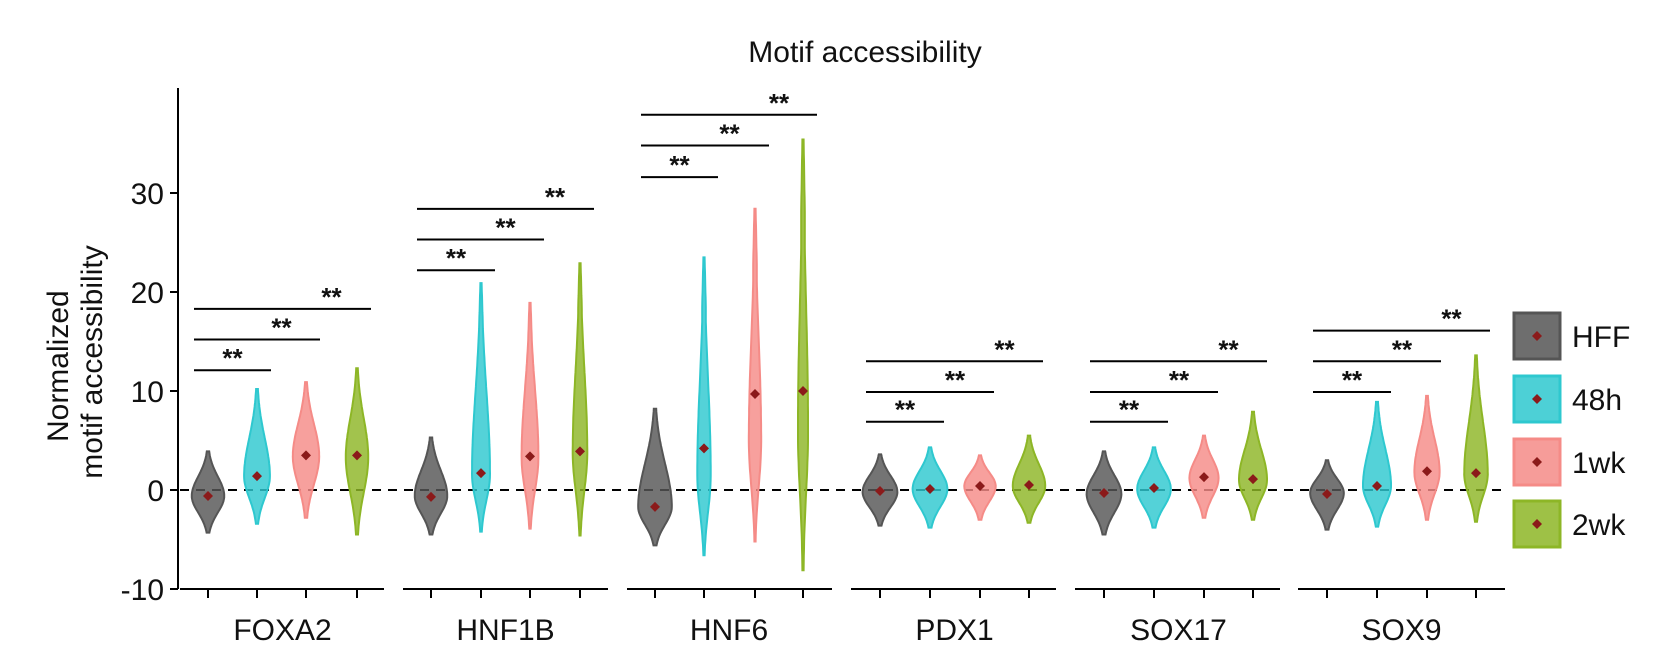 This screenshot has width=1670, height=662. What do you see at coordinates (58, 366) in the screenshot?
I see `y-axis-label-line-1: Normalized` at bounding box center [58, 366].